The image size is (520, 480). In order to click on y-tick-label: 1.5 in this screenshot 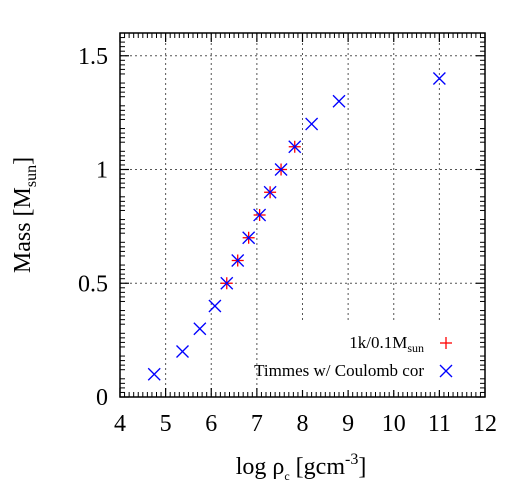, I will do `click(93, 57)`.